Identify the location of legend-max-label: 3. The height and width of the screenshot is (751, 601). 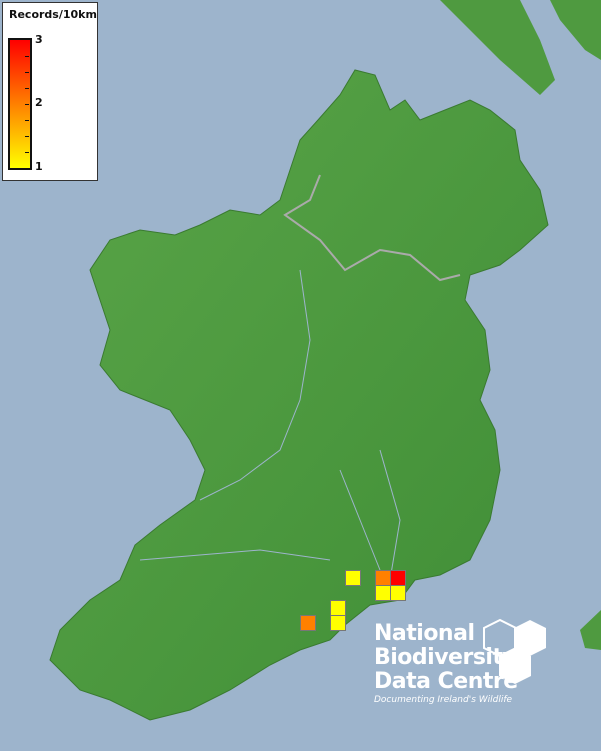
(39, 39).